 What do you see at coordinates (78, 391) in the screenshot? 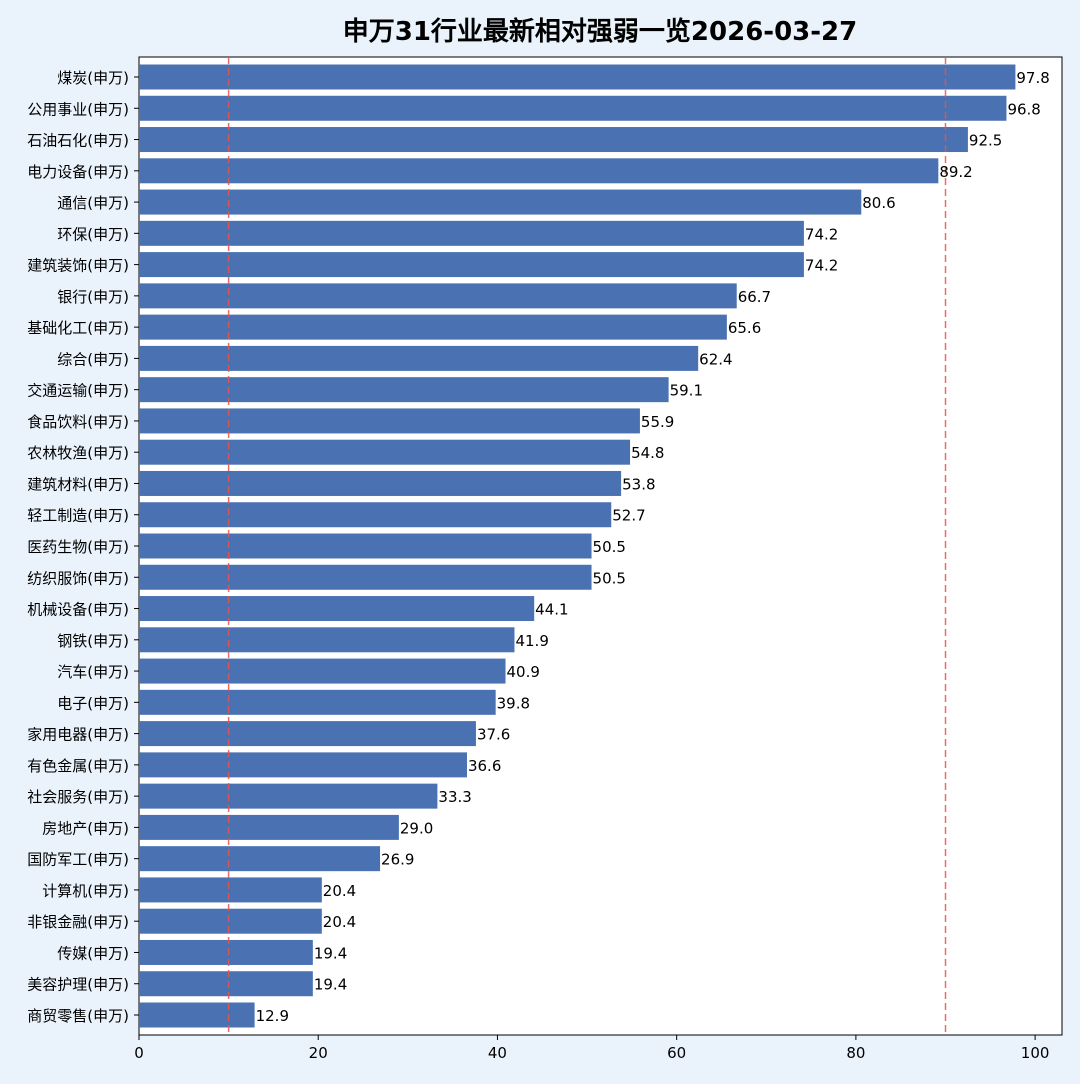
I see `category-label-10: 交通运输(申万)` at bounding box center [78, 391].